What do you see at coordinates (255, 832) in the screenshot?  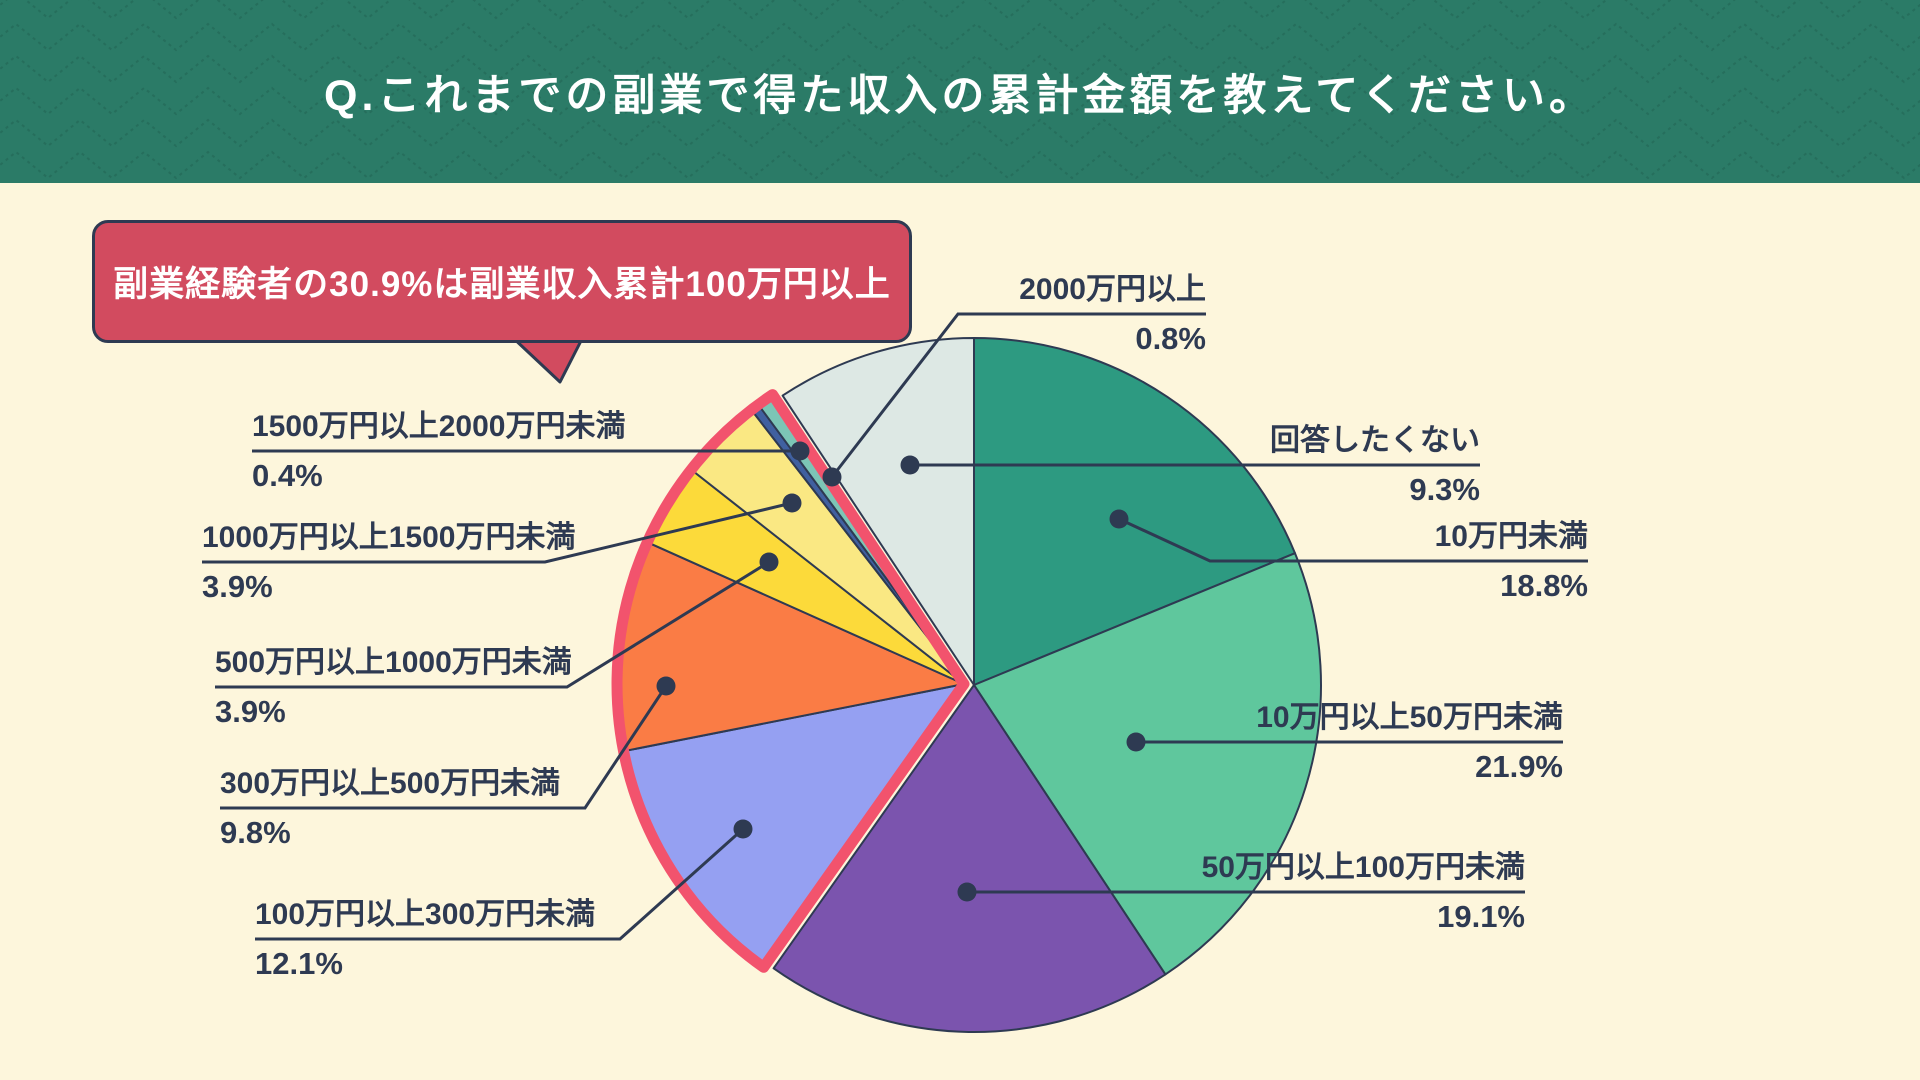 I see `slice-pct-4: 9.8%` at bounding box center [255, 832].